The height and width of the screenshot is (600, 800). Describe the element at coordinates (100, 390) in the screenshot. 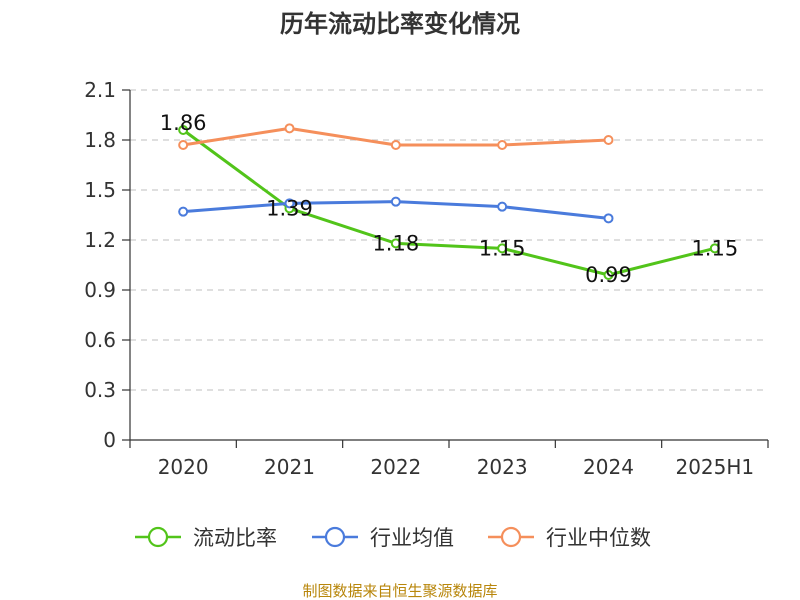

I see `y-tick-label: 0.3` at that location.